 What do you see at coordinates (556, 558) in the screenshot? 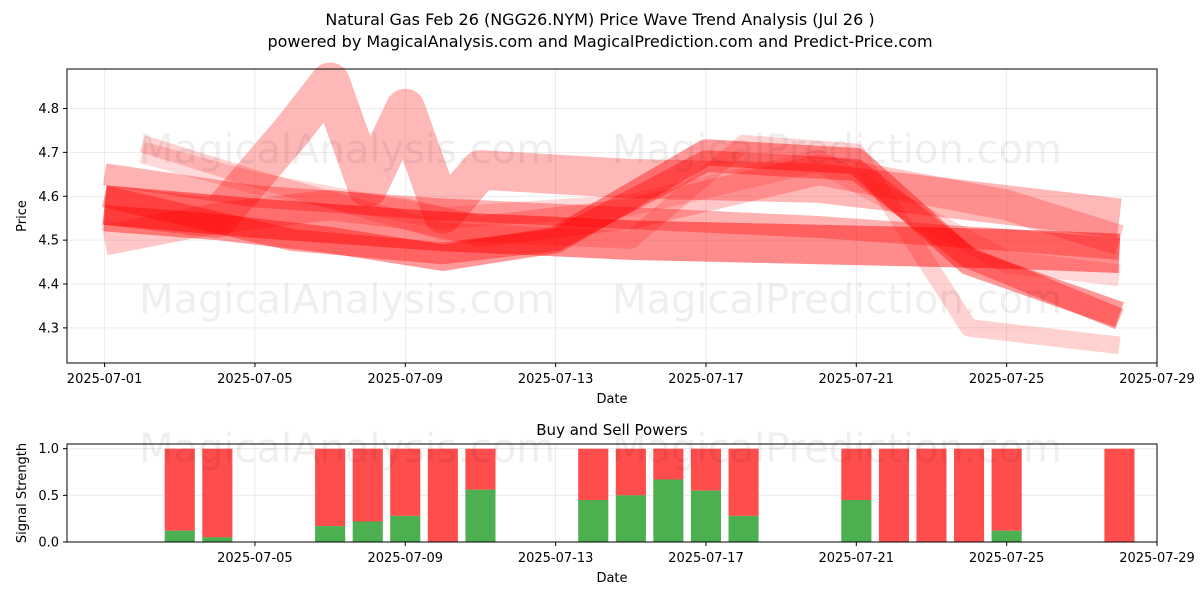
I see `signal-x-tick-label: 2025-07-13` at bounding box center [556, 558].